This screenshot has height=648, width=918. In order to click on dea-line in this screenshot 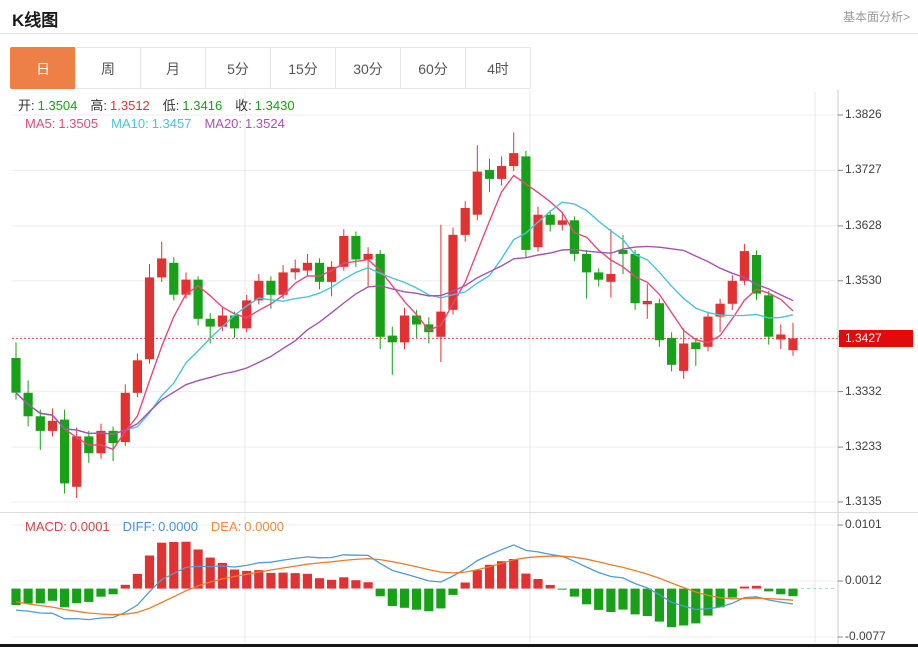, I will do `click(404, 585)`.